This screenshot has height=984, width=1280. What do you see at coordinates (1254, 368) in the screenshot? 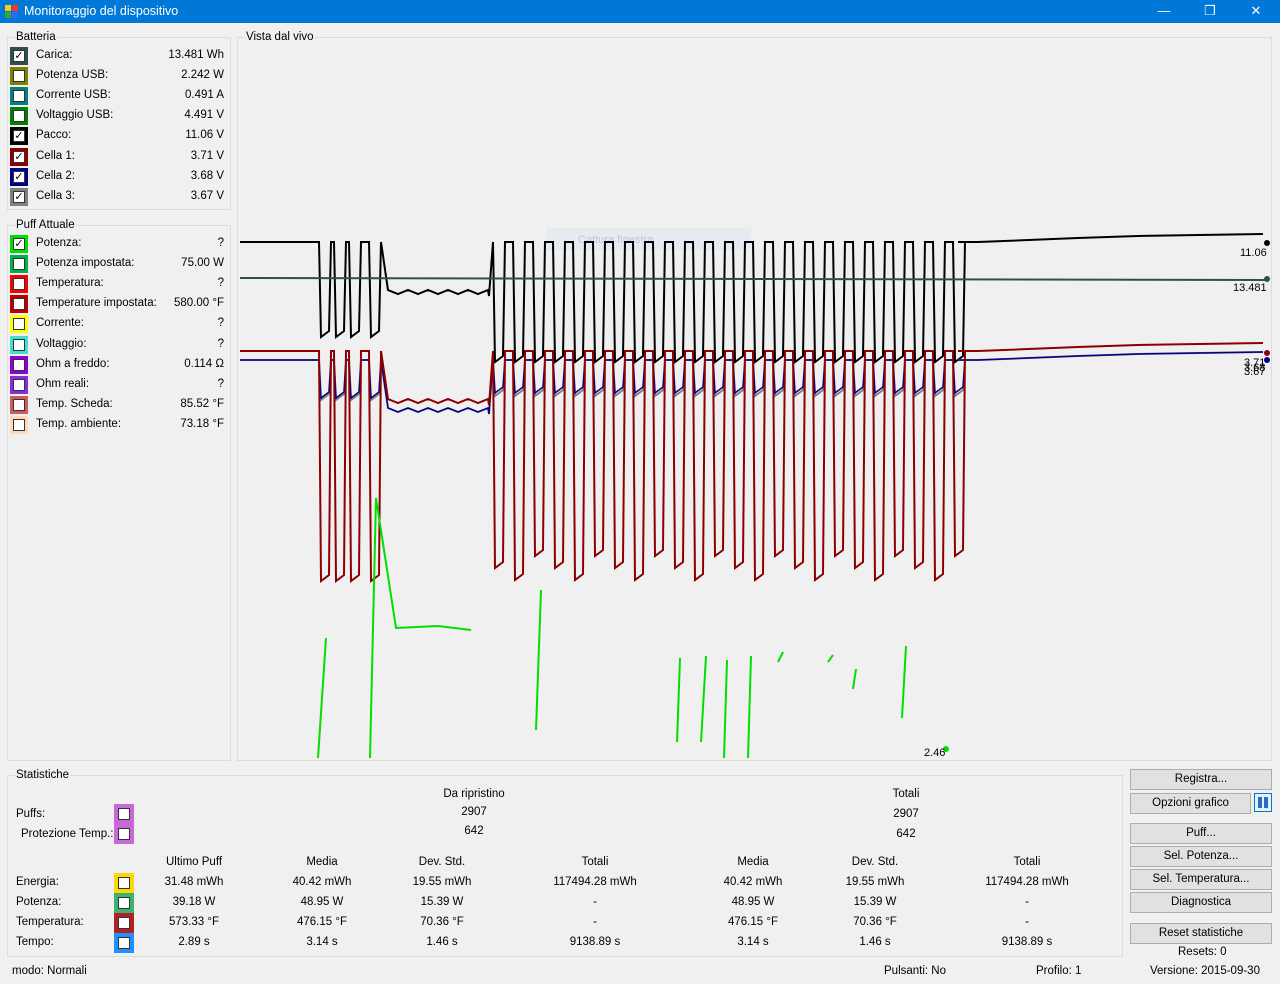
I see `cell-value-label: 3.68` at bounding box center [1254, 368].